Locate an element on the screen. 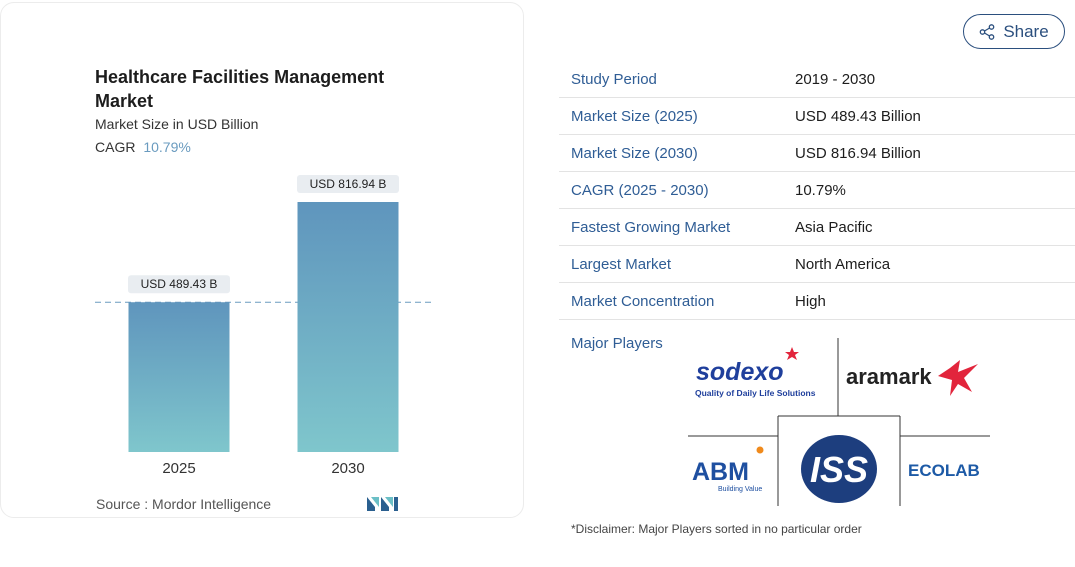 This screenshot has width=1075, height=567. stat-row: Market Concentration High is located at coordinates (817, 301).